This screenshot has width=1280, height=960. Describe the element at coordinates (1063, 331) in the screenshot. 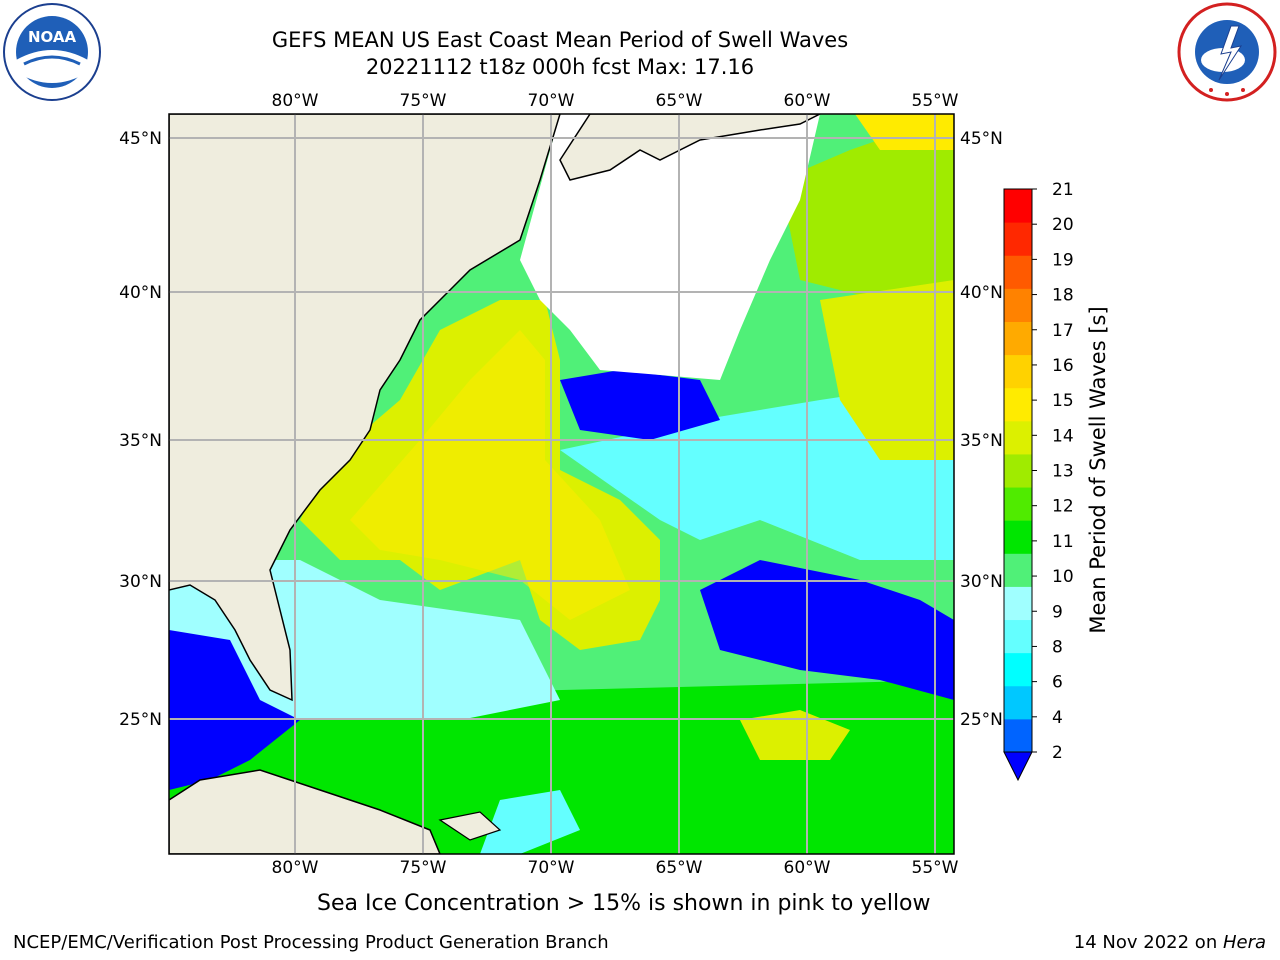

I see `colorbar-label: 17` at that location.